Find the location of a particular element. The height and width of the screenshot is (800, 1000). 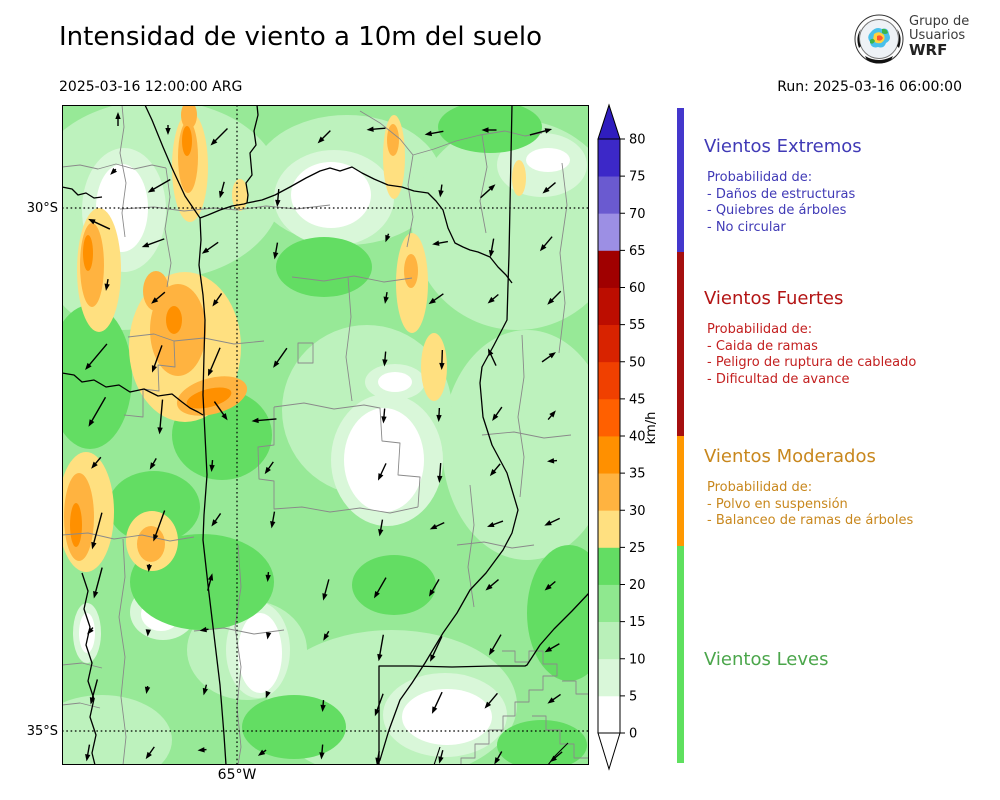

svg-text: 0 is located at coordinates (633, 734).